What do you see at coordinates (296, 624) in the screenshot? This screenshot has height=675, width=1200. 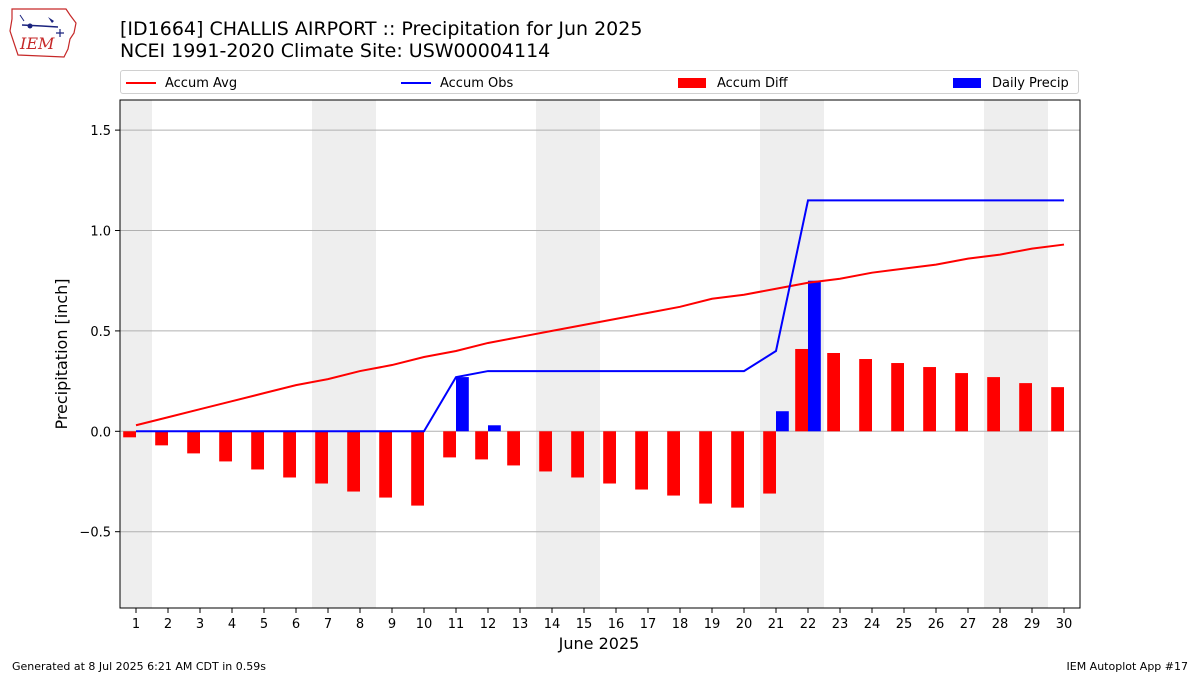 I see `x-tick-label: 6` at bounding box center [296, 624].